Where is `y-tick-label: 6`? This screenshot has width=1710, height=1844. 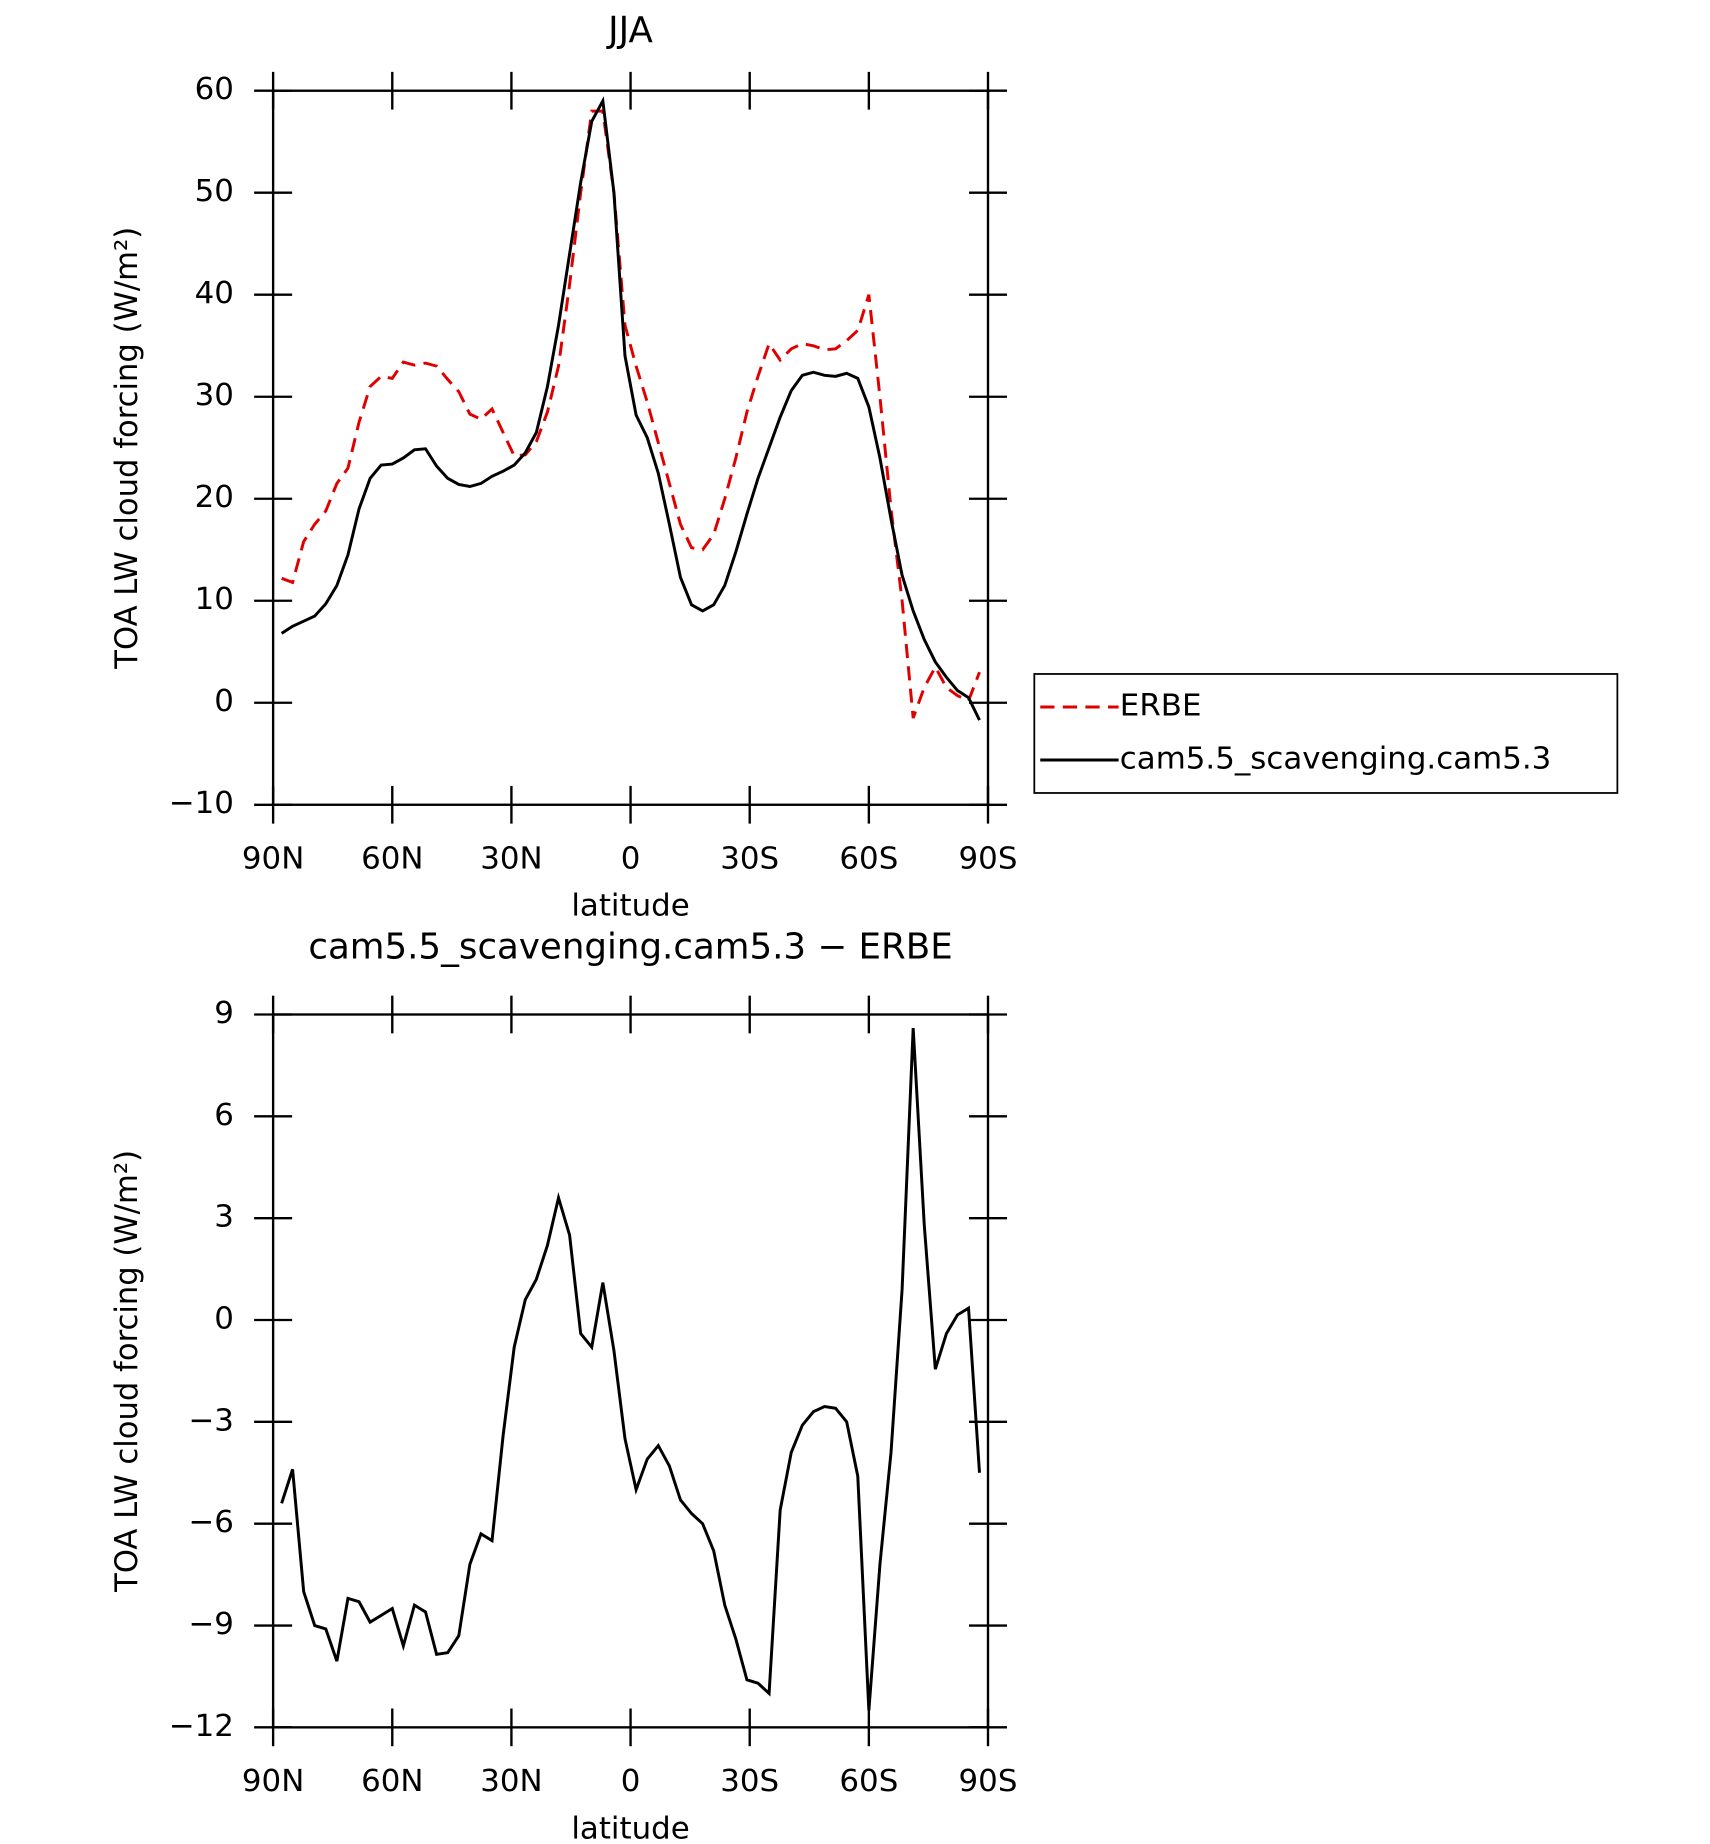 y-tick-label: 6 is located at coordinates (224, 1115).